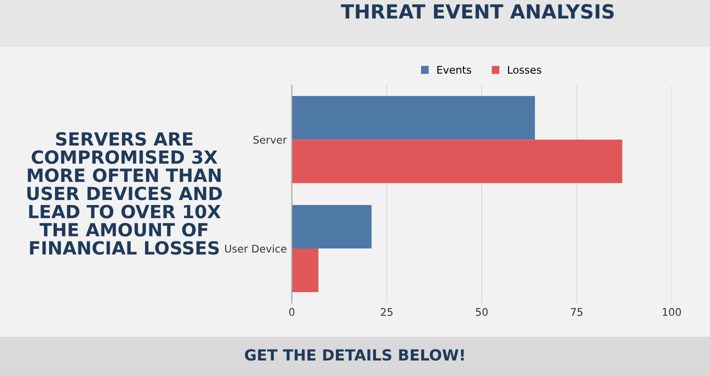 The image size is (710, 375). Describe the element at coordinates (671, 312) in the screenshot. I see `x-tick-label: 100` at that location.